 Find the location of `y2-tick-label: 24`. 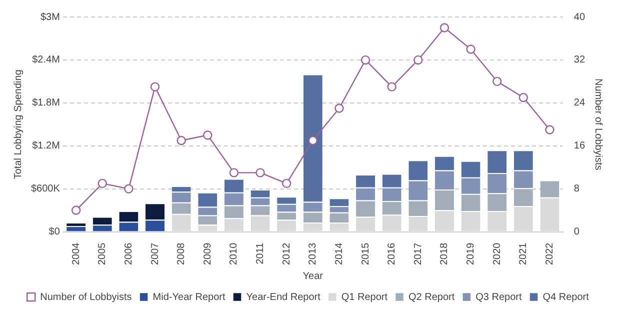

y2-tick-label: 24 is located at coordinates (580, 103).